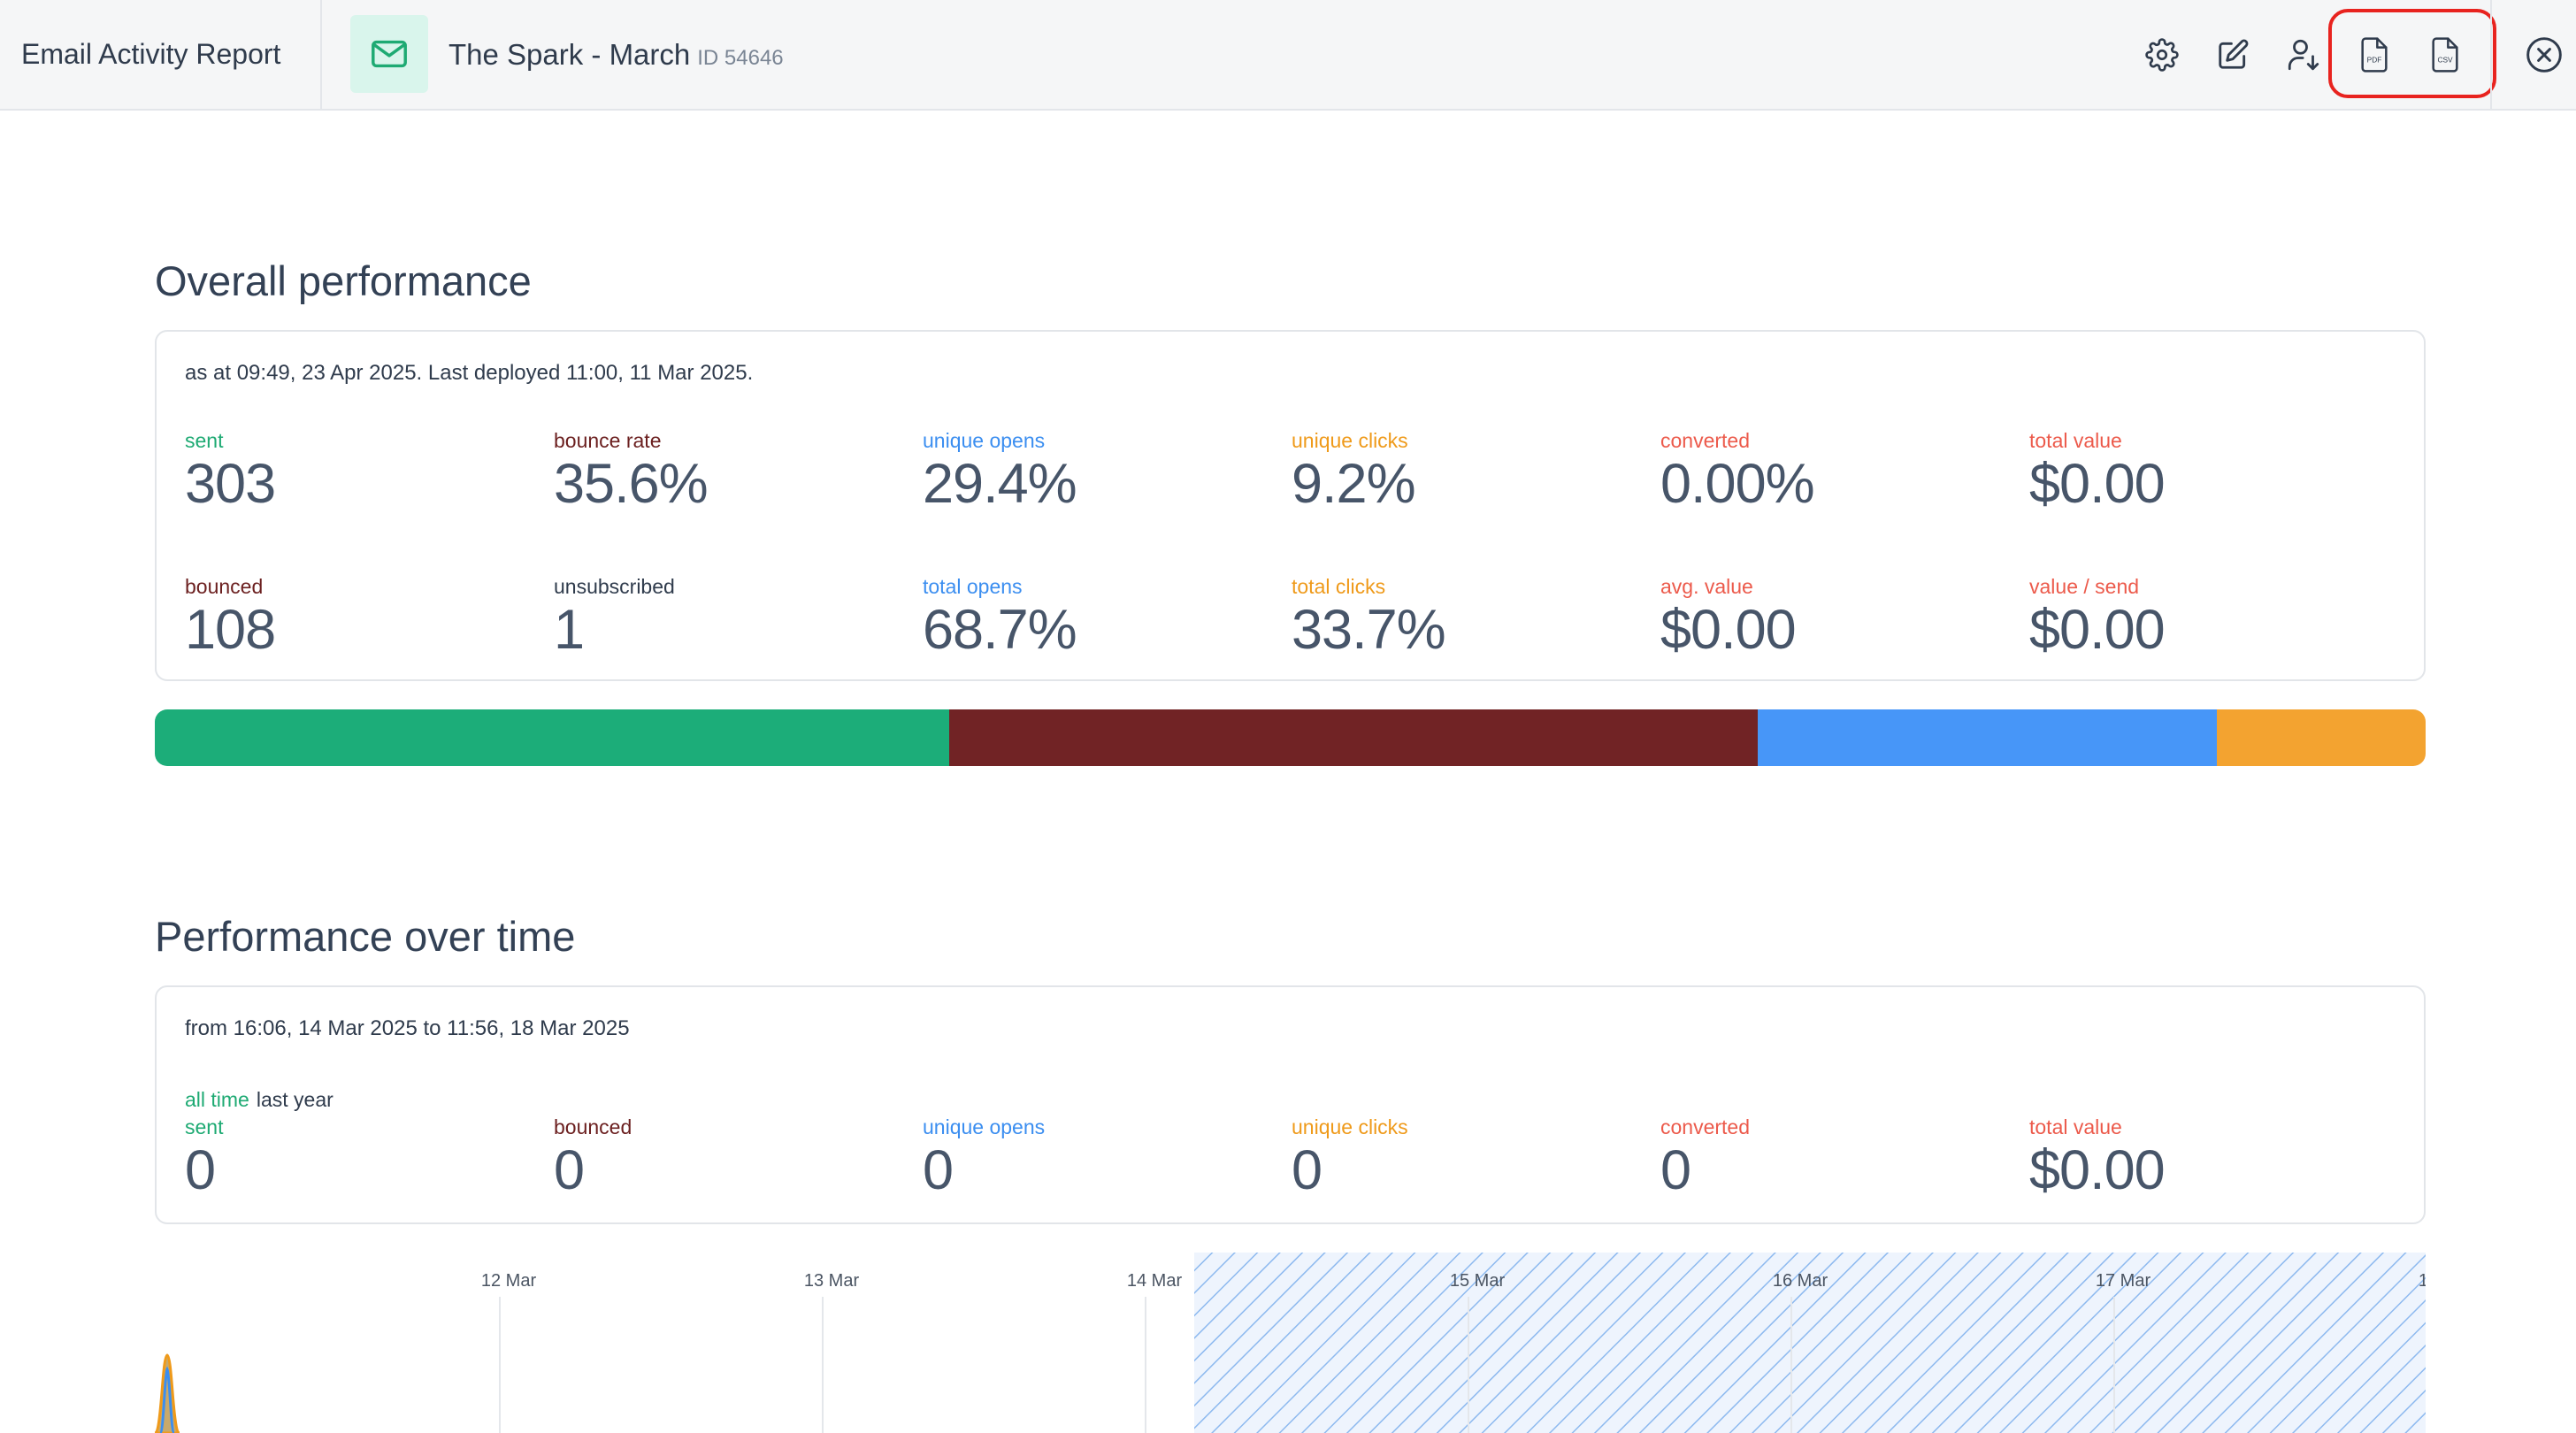 The width and height of the screenshot is (2576, 1433). Describe the element at coordinates (2075, 1126) in the screenshot. I see `stat-label: total value` at that location.